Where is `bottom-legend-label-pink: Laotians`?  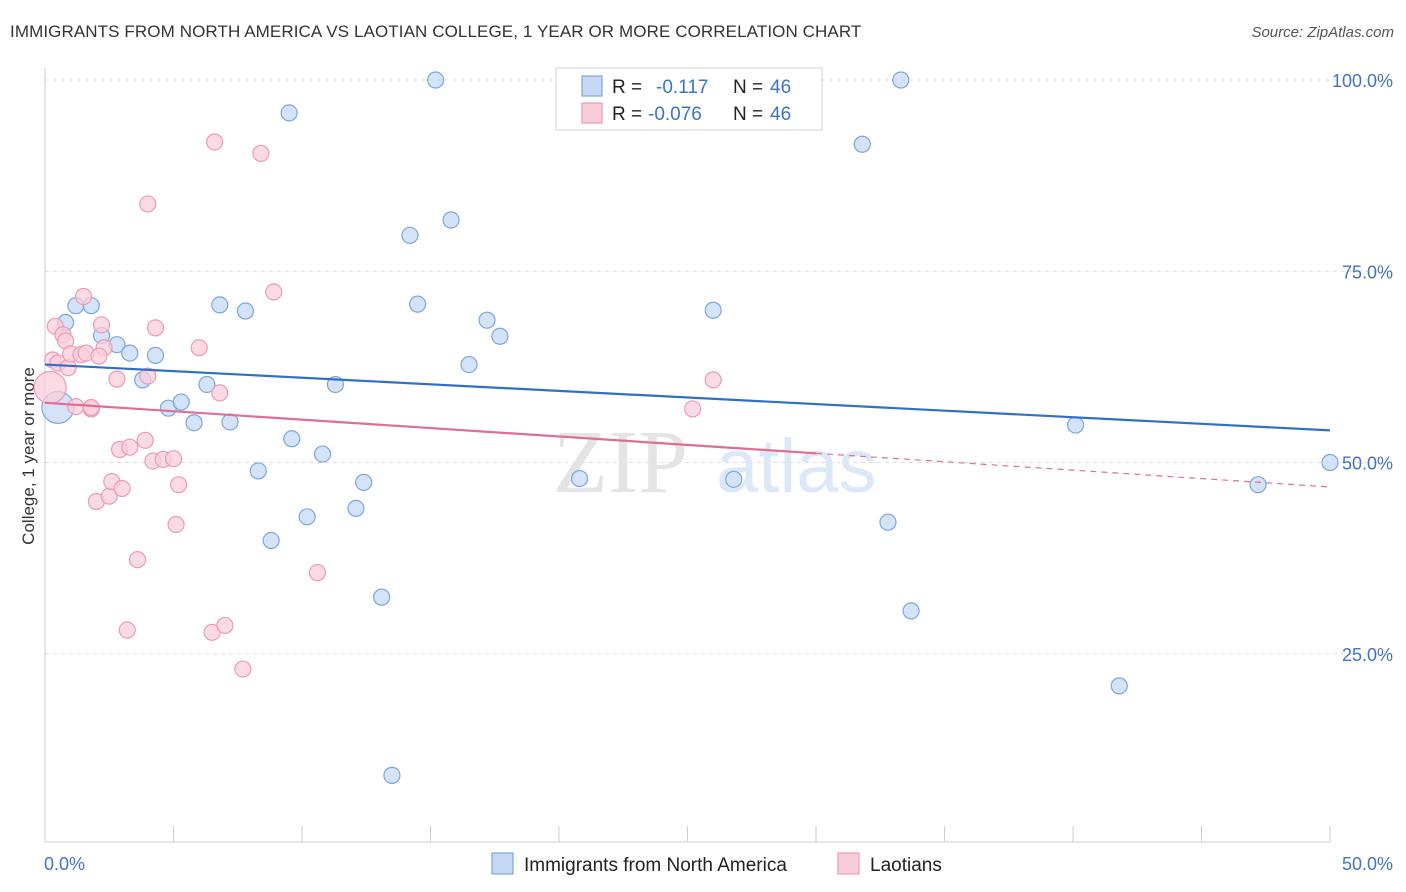 bottom-legend-label-pink: Laotians is located at coordinates (906, 865).